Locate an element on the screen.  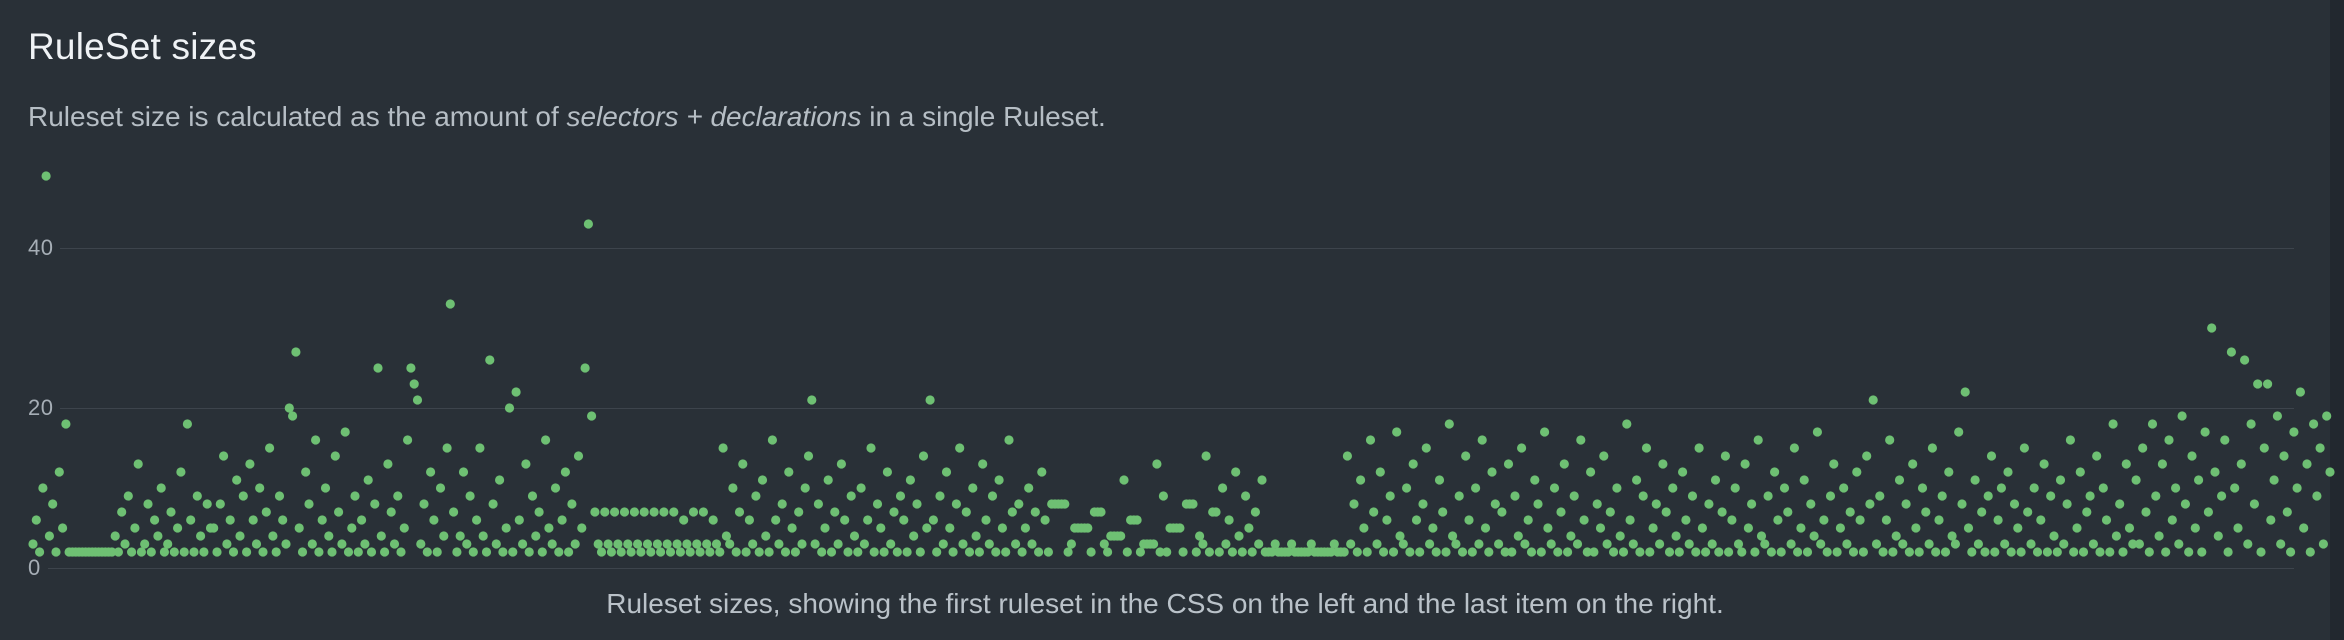
page-title: RuleSet sizes is located at coordinates (142, 46).